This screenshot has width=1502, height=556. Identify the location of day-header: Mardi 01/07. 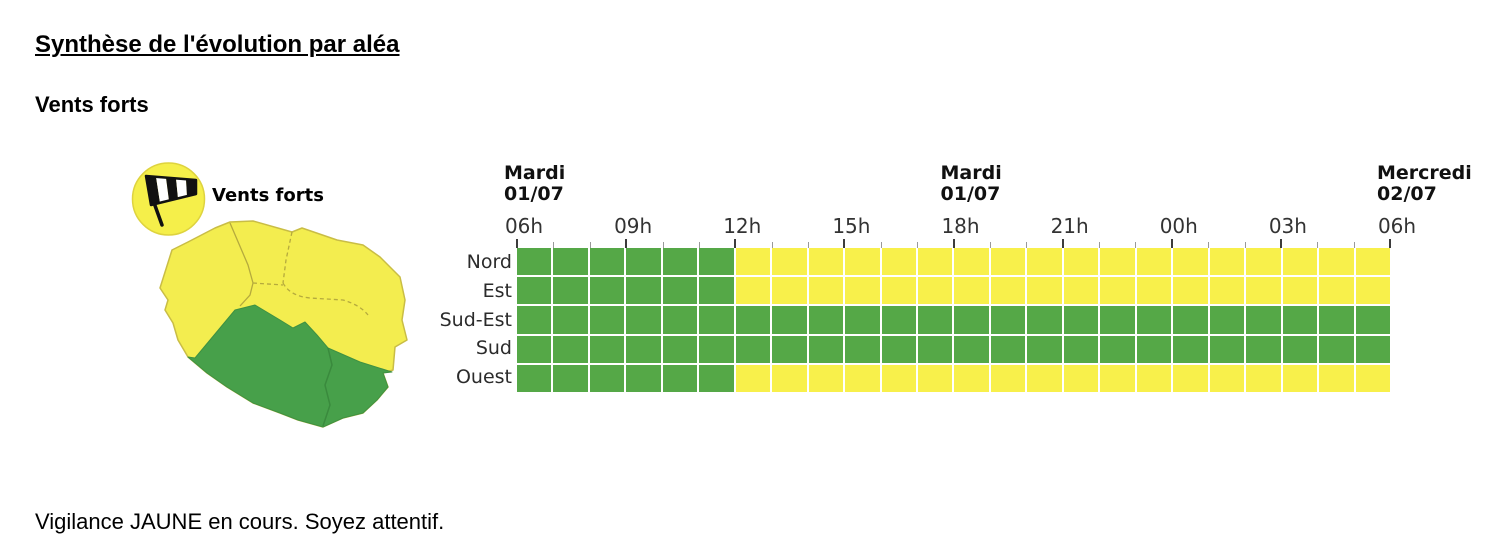
(971, 183).